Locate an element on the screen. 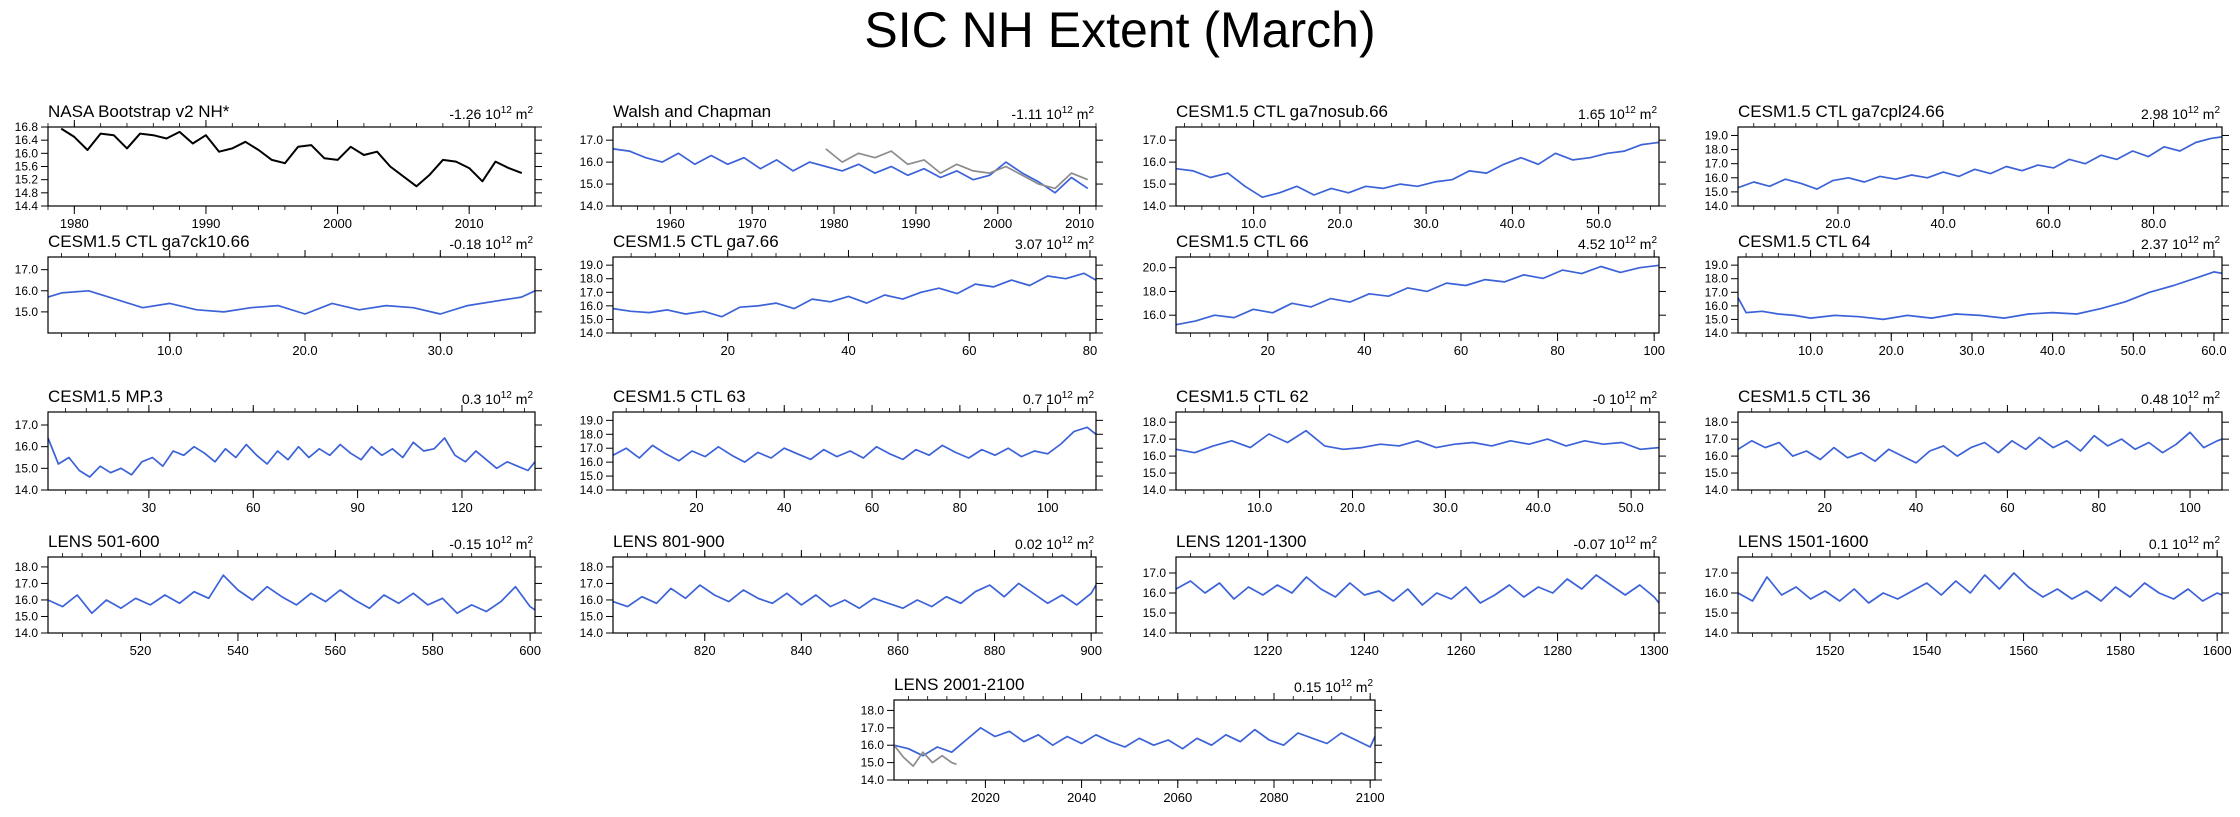 The width and height of the screenshot is (2240, 817). x-tick-label: 600 is located at coordinates (530, 650).